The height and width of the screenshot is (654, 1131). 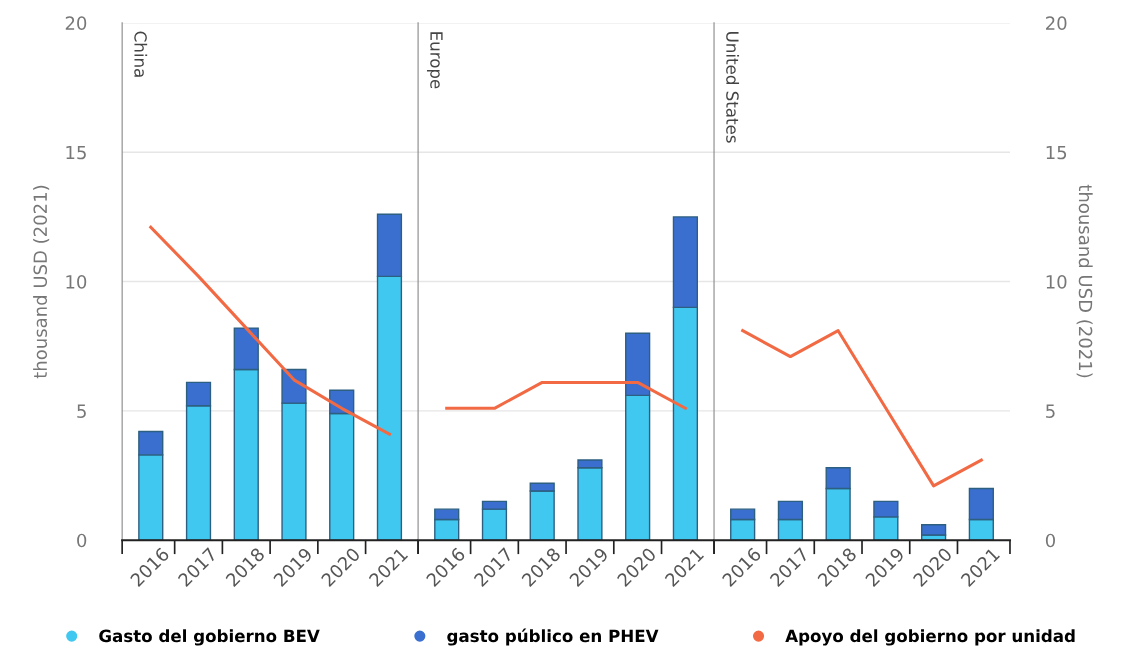 What do you see at coordinates (1050, 411) in the screenshot?
I see `y2-tick-label: 5` at bounding box center [1050, 411].